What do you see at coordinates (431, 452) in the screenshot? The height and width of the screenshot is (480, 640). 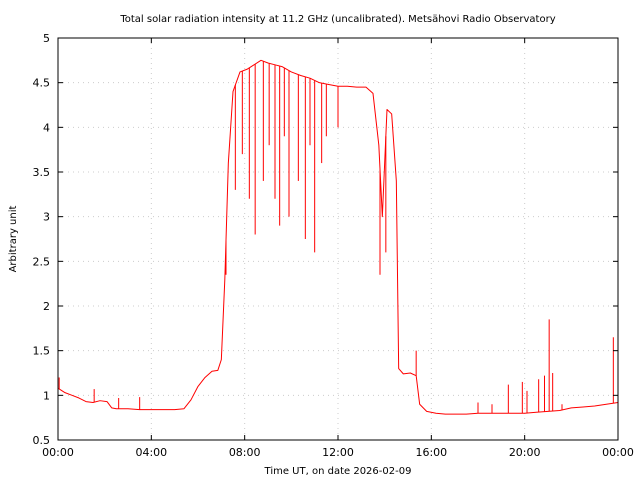 I see `x-tick-label: 16:00` at bounding box center [431, 452].